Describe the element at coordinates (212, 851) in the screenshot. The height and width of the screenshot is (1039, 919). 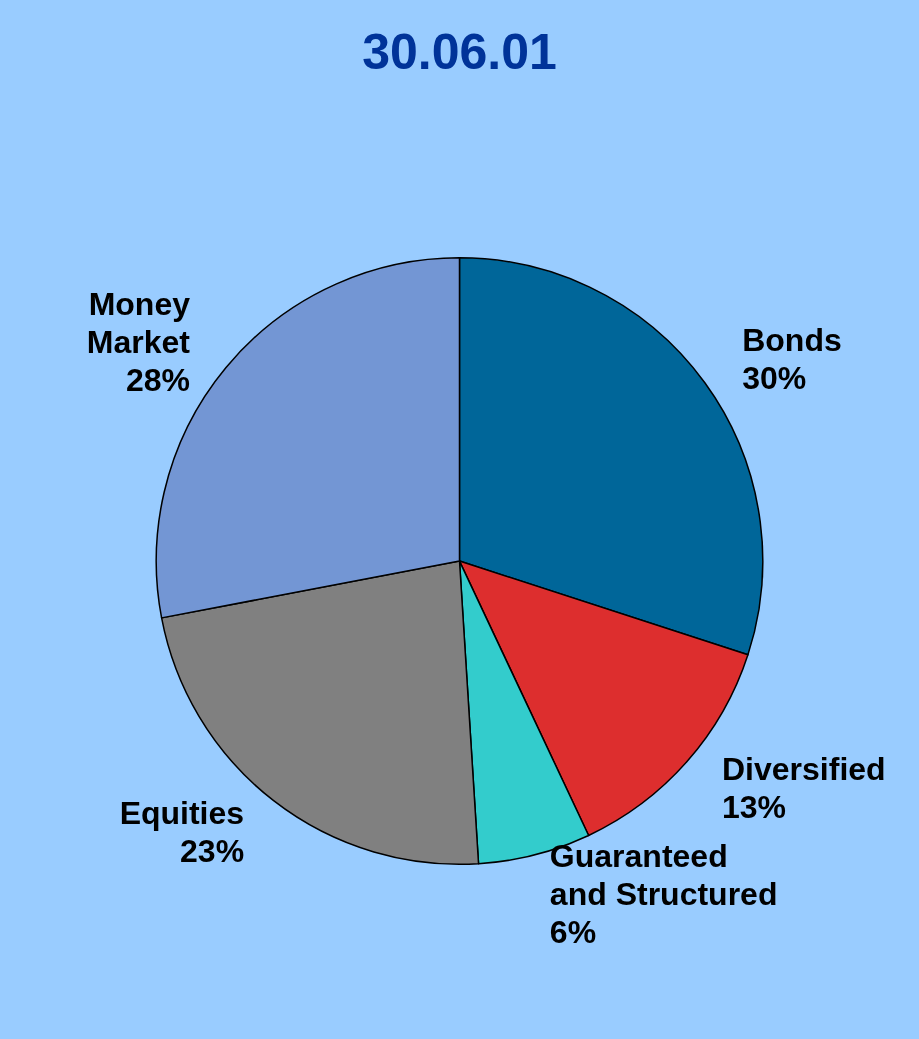
I see `data-label: 23%` at that location.